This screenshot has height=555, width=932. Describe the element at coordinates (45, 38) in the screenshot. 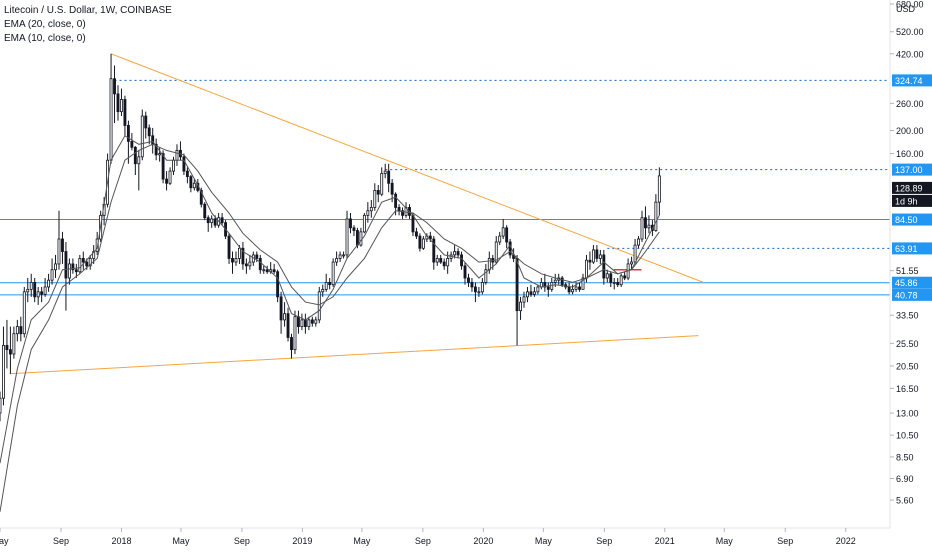

I see `legend-ema10: EMA (10, close, 0)` at that location.